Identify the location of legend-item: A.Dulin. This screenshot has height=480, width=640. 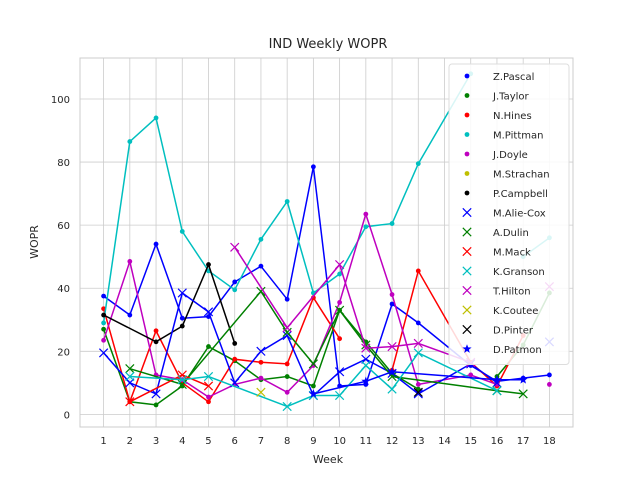
(495, 233).